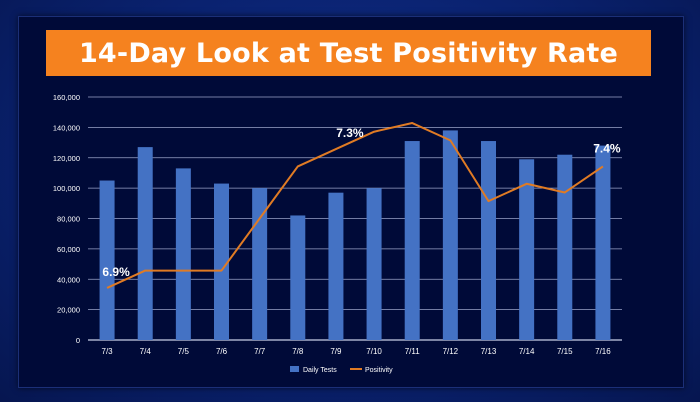 Image resolution: width=700 pixels, height=402 pixels. What do you see at coordinates (527, 351) in the screenshot?
I see `x-tick-label: 7/14` at bounding box center [527, 351].